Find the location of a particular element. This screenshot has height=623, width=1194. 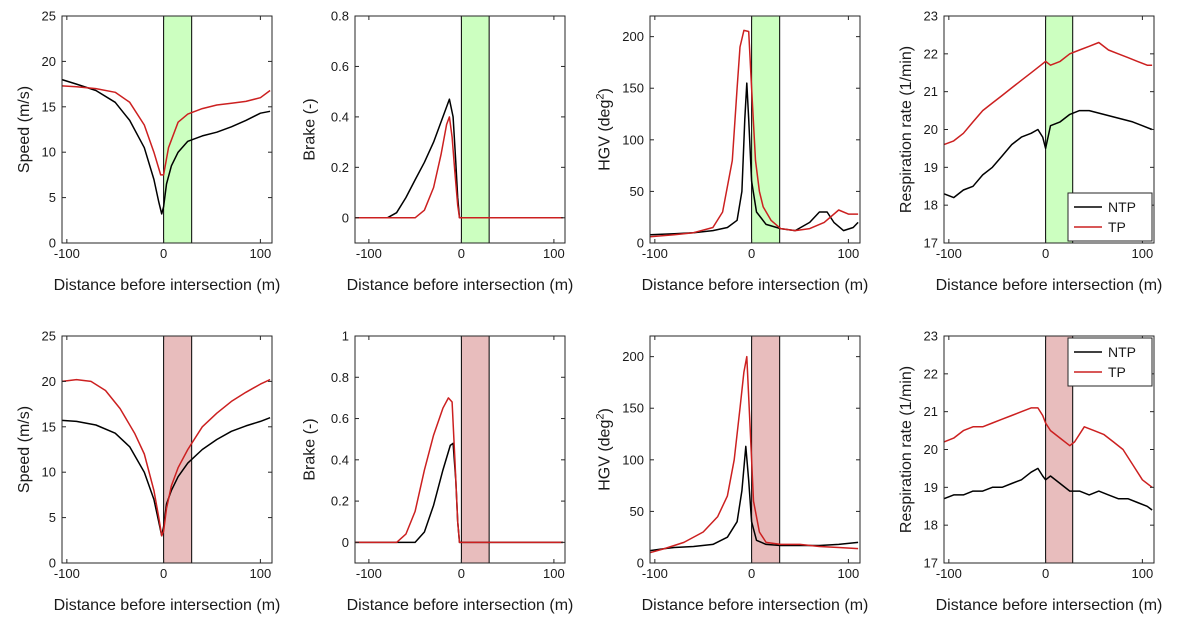

legend: NTP TP is located at coordinates (1110, 362).